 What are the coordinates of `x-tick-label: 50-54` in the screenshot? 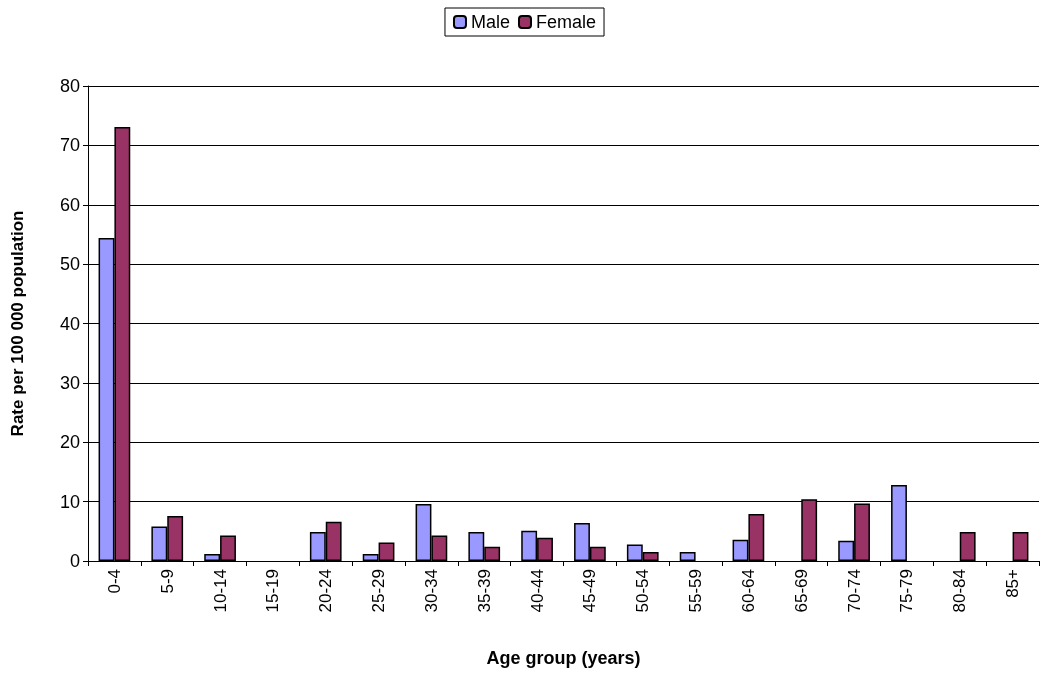 It's located at (643, 591).